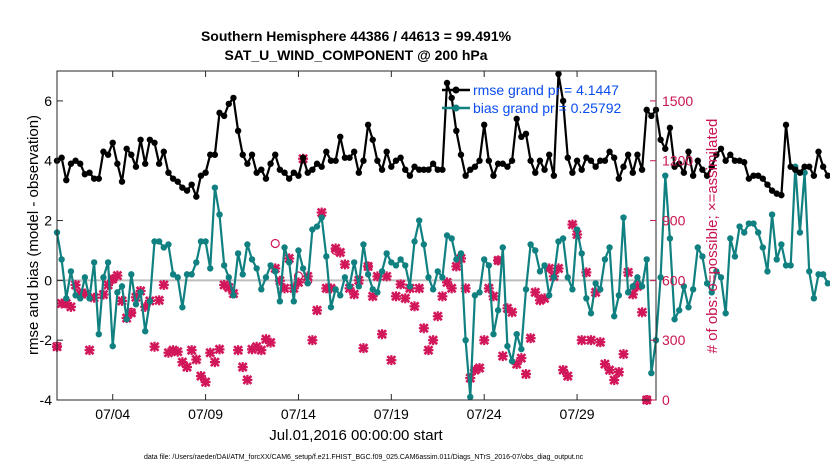 This screenshot has width=830, height=470. What do you see at coordinates (46, 400) in the screenshot?
I see `y-tick-label: -4` at bounding box center [46, 400].